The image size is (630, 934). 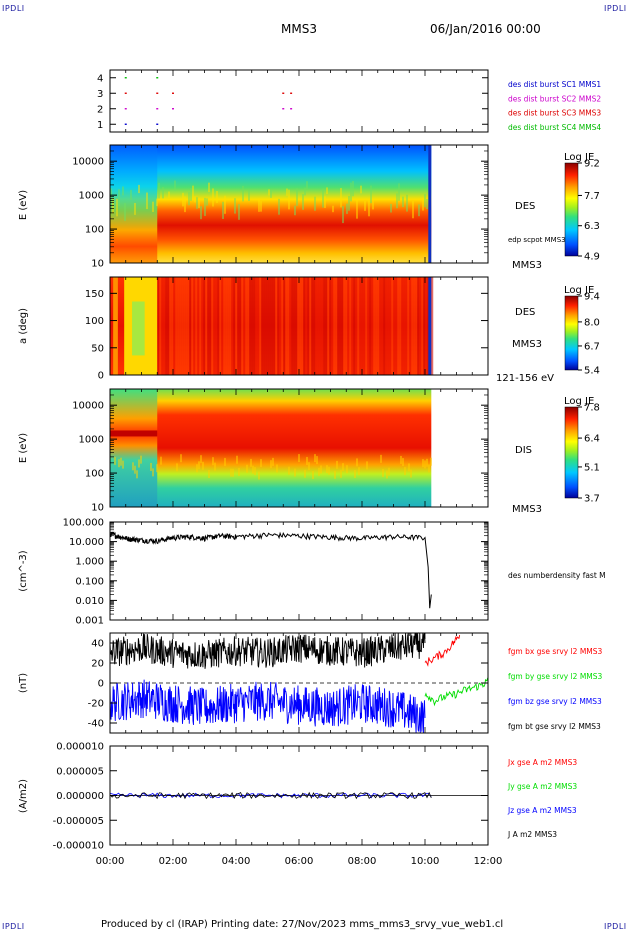 What do you see at coordinates (23, 326) in the screenshot?
I see `des-pitch-ylabel: a (deg)` at bounding box center [23, 326].